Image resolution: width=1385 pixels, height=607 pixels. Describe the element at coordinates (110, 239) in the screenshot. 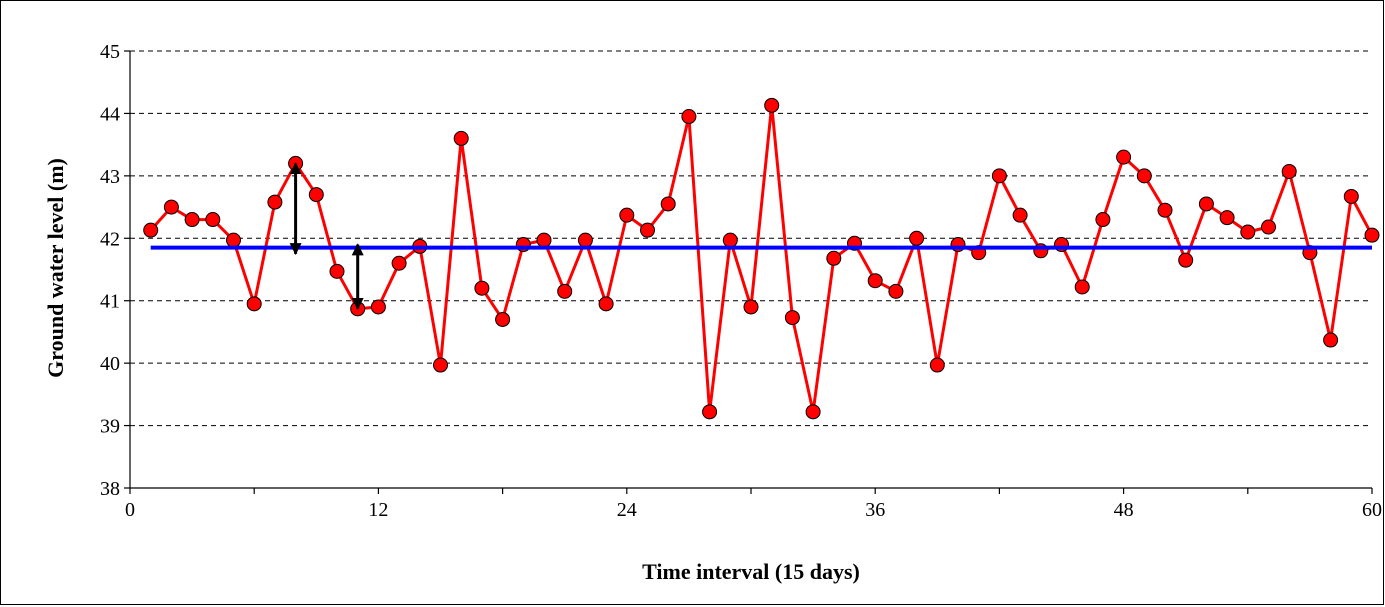

I see `y-tick-label-42: 42` at that location.